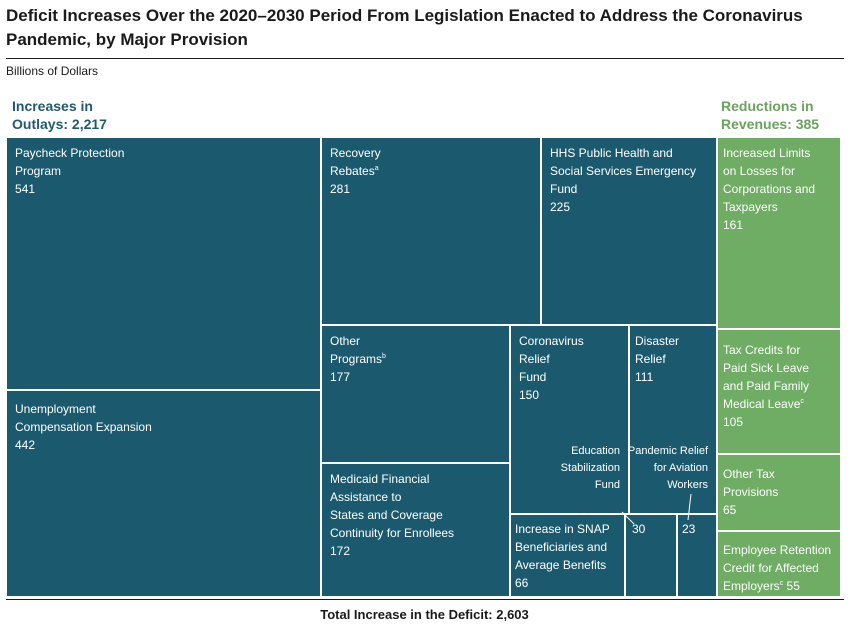 The width and height of the screenshot is (849, 629). What do you see at coordinates (551, 359) in the screenshot?
I see `cell-label: Coronavirus Relief Fund` at bounding box center [551, 359].